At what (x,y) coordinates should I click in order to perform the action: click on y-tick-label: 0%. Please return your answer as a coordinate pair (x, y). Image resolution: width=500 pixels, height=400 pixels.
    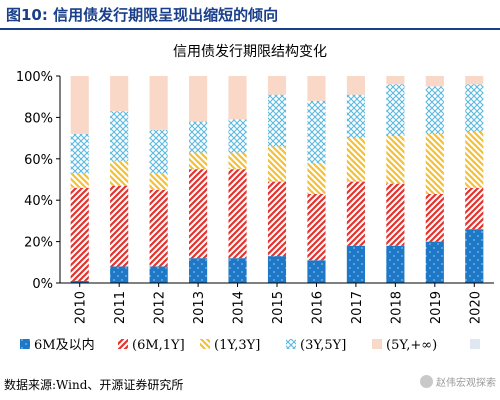
    Looking at the image, I should click on (42, 284).